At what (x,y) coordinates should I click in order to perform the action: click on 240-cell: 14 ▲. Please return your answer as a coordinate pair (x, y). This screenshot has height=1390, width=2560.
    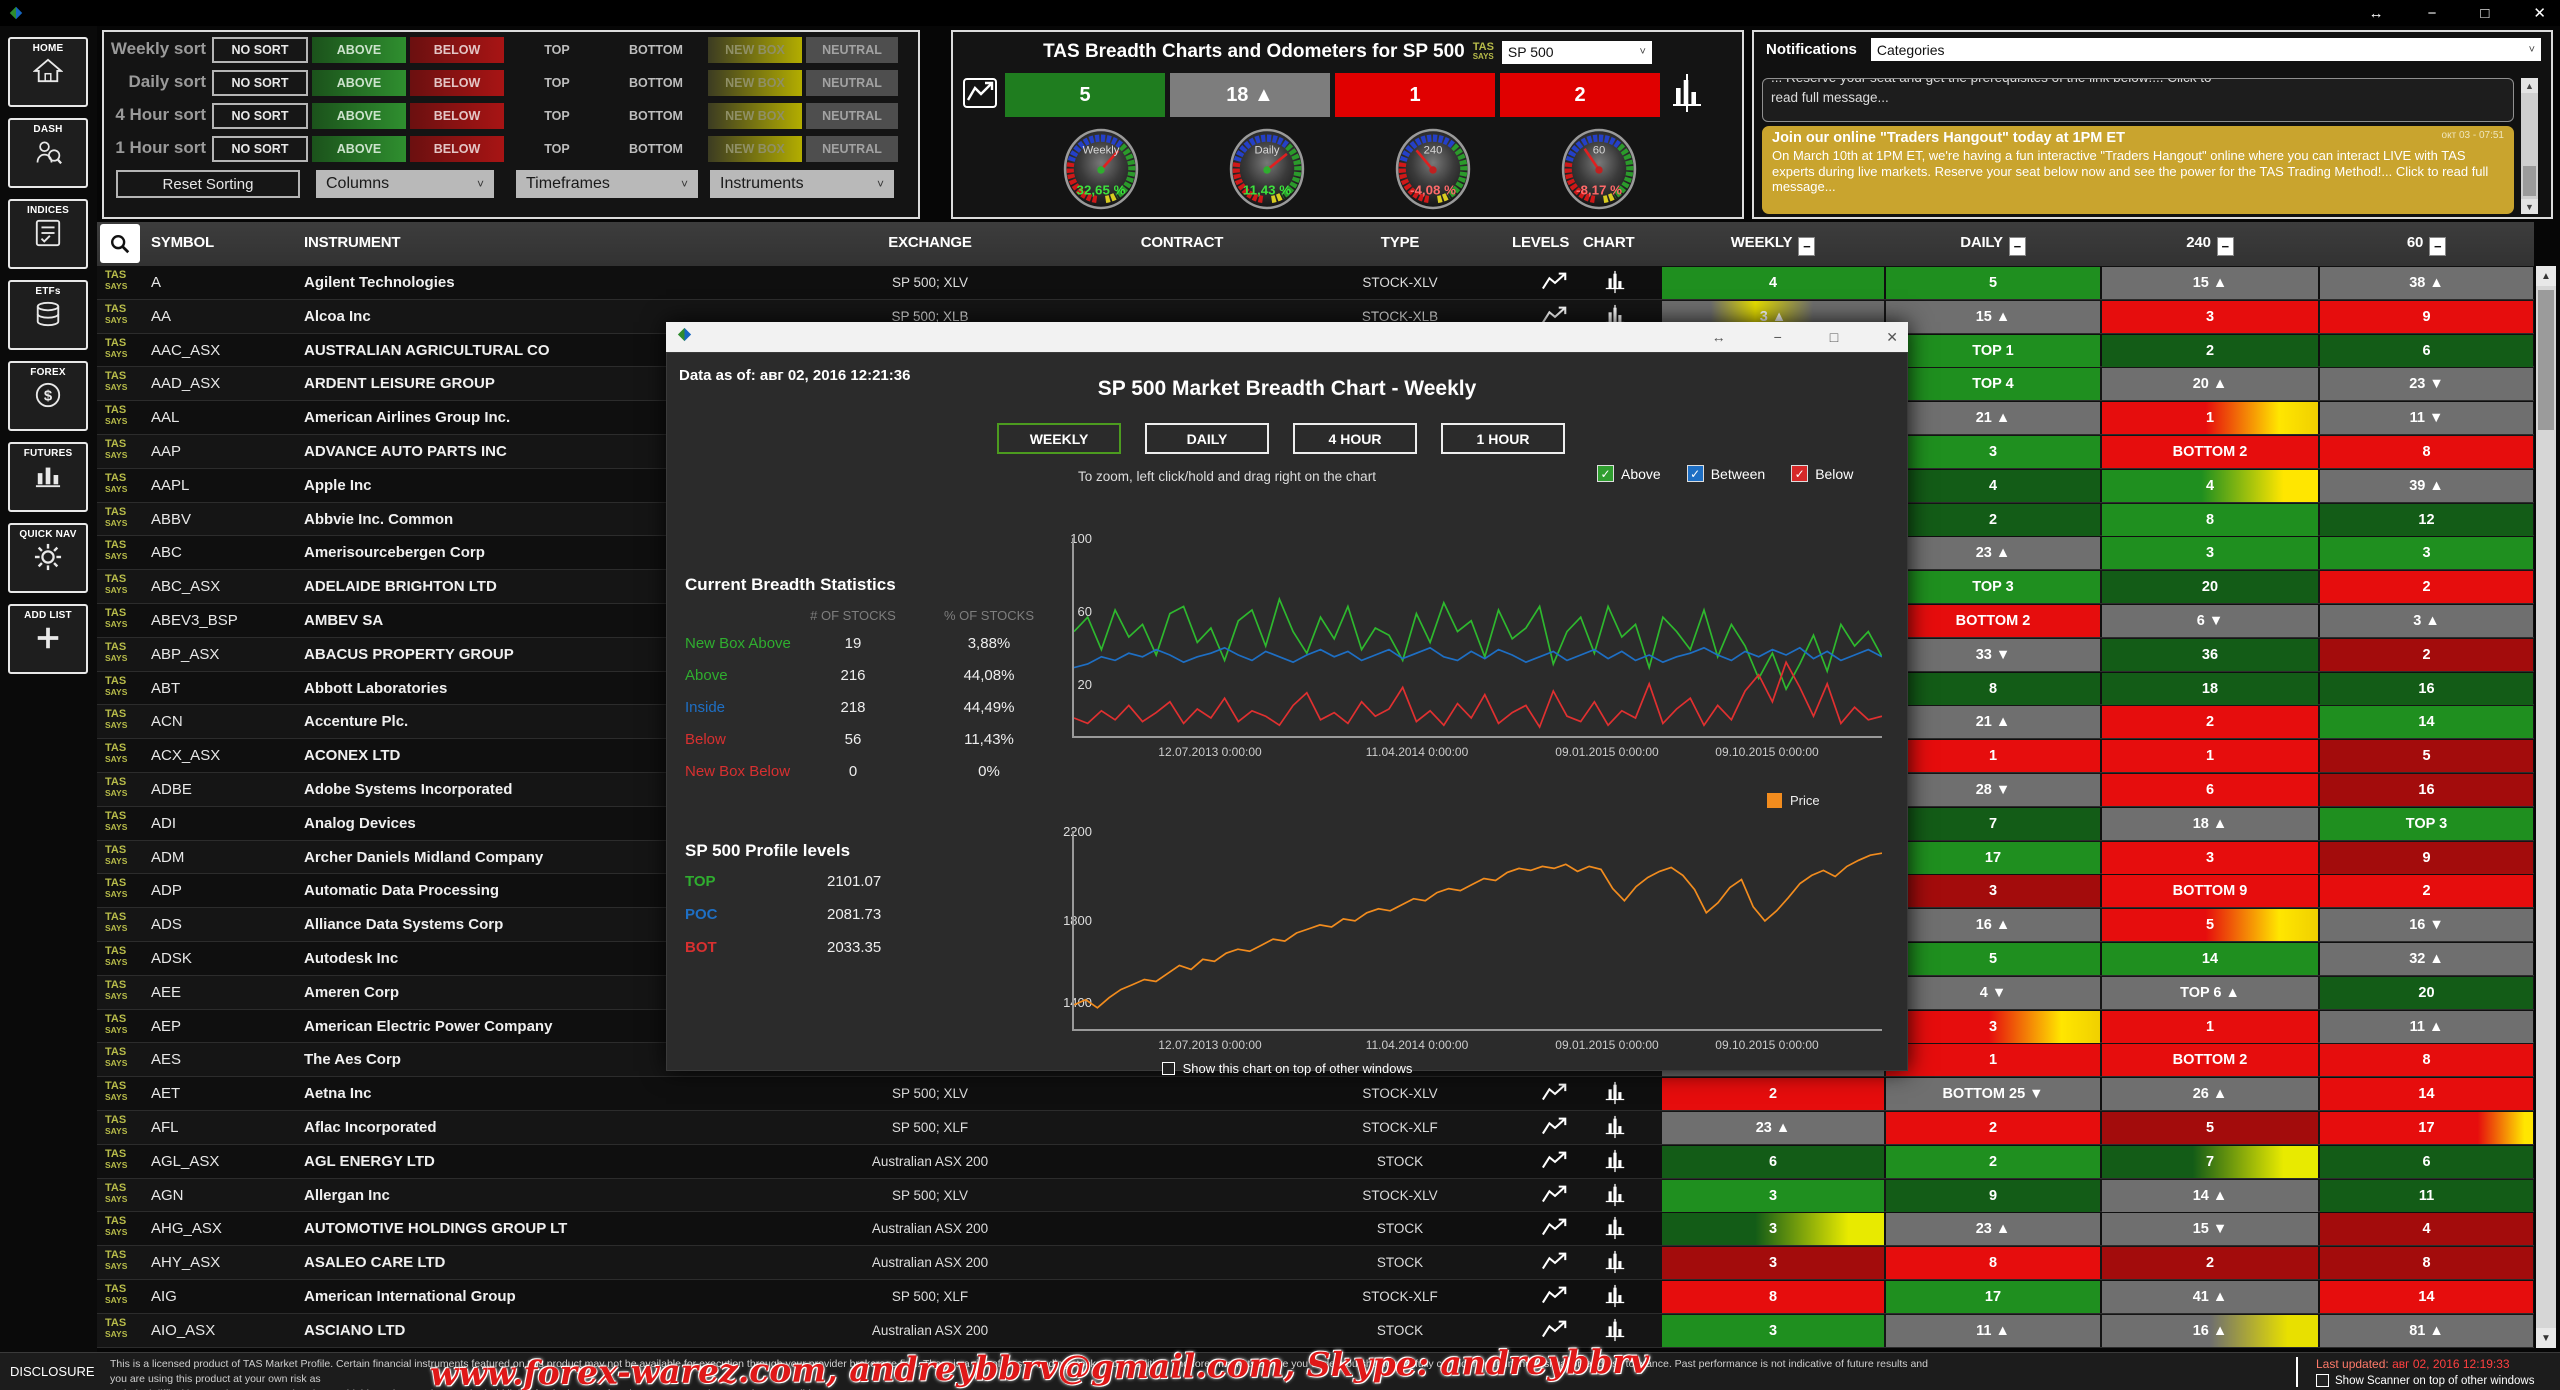
    Looking at the image, I should click on (2210, 1195).